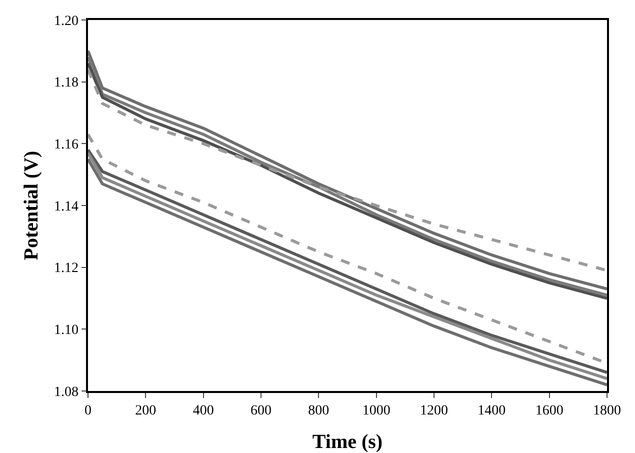  I want to click on y-tick-label: 1.18, so click(66, 83).